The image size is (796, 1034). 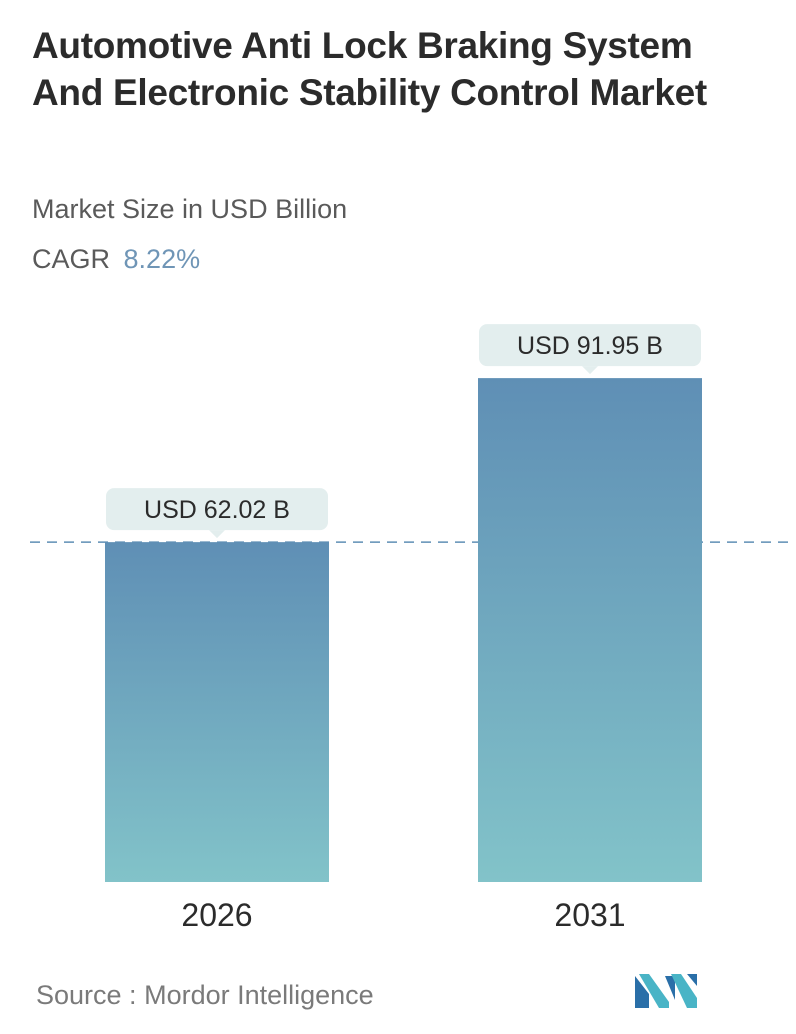 I want to click on cagr-label: CAGR, so click(x=71, y=259).